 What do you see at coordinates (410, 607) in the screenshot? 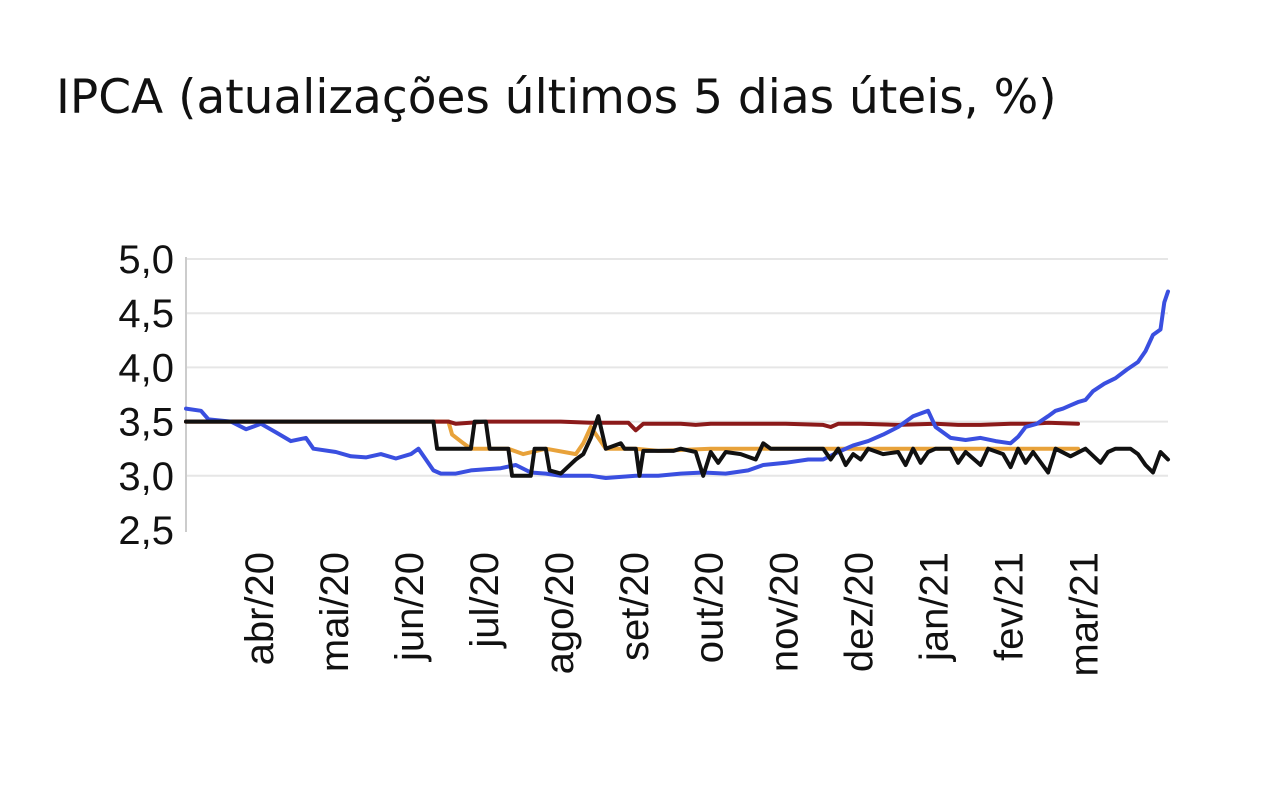
I see `x-tick-label: jun/20` at bounding box center [410, 607].